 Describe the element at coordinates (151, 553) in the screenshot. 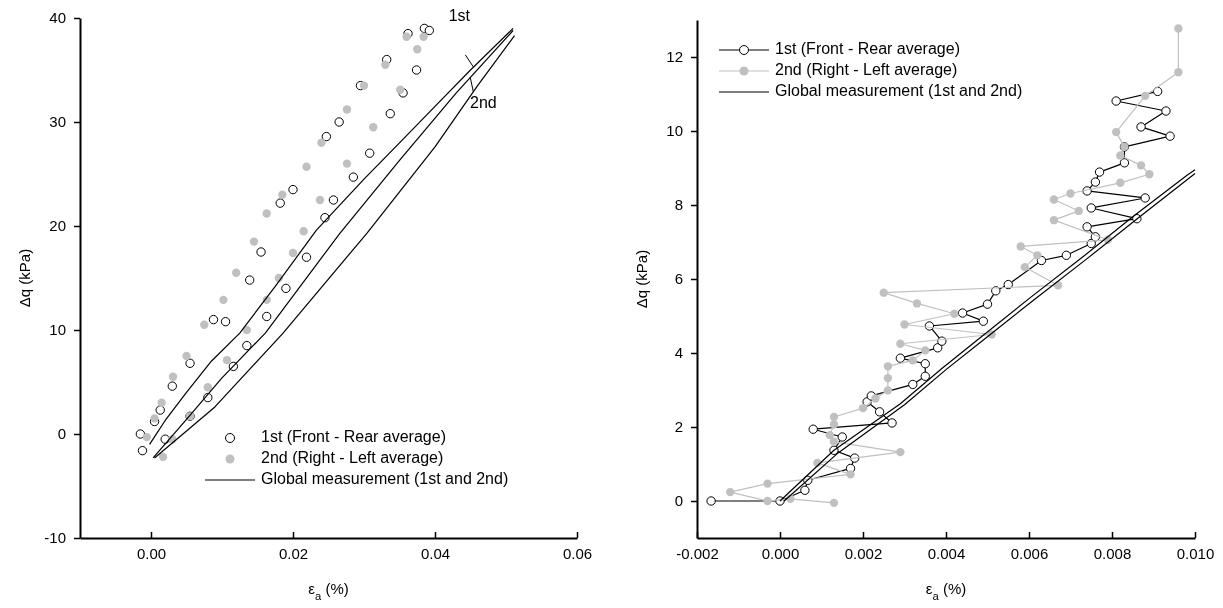

I see `x-tick-label: 0.00` at that location.